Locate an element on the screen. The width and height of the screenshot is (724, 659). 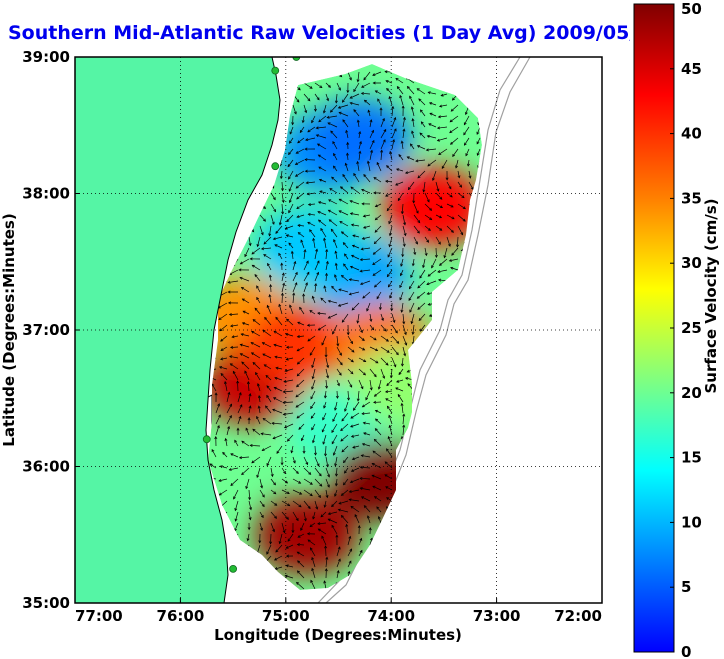
radar-station-marker is located at coordinates (275, 70).